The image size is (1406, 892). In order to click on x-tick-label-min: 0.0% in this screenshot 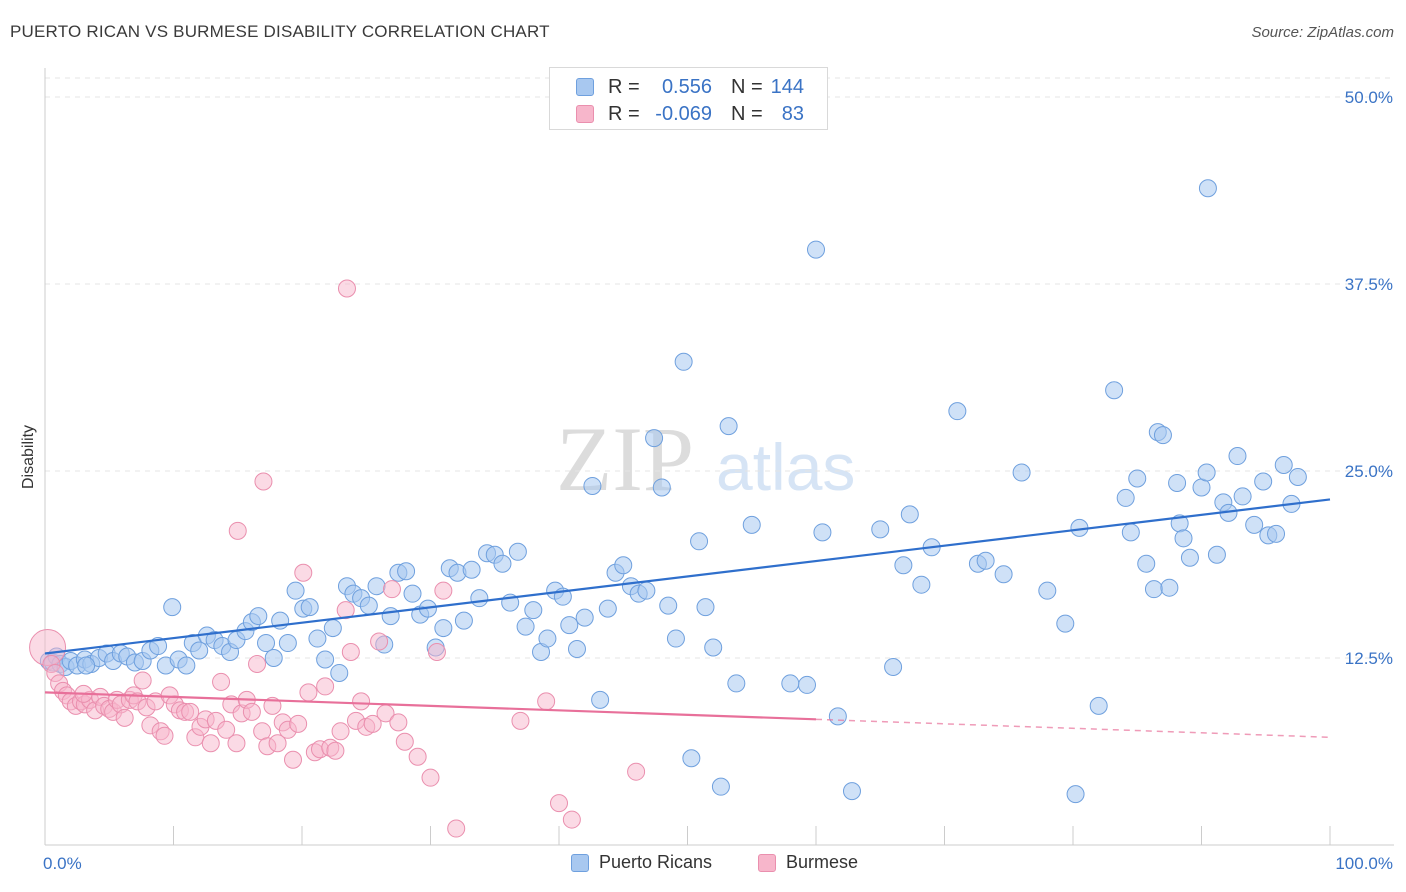, I will do `click(62, 863)`.